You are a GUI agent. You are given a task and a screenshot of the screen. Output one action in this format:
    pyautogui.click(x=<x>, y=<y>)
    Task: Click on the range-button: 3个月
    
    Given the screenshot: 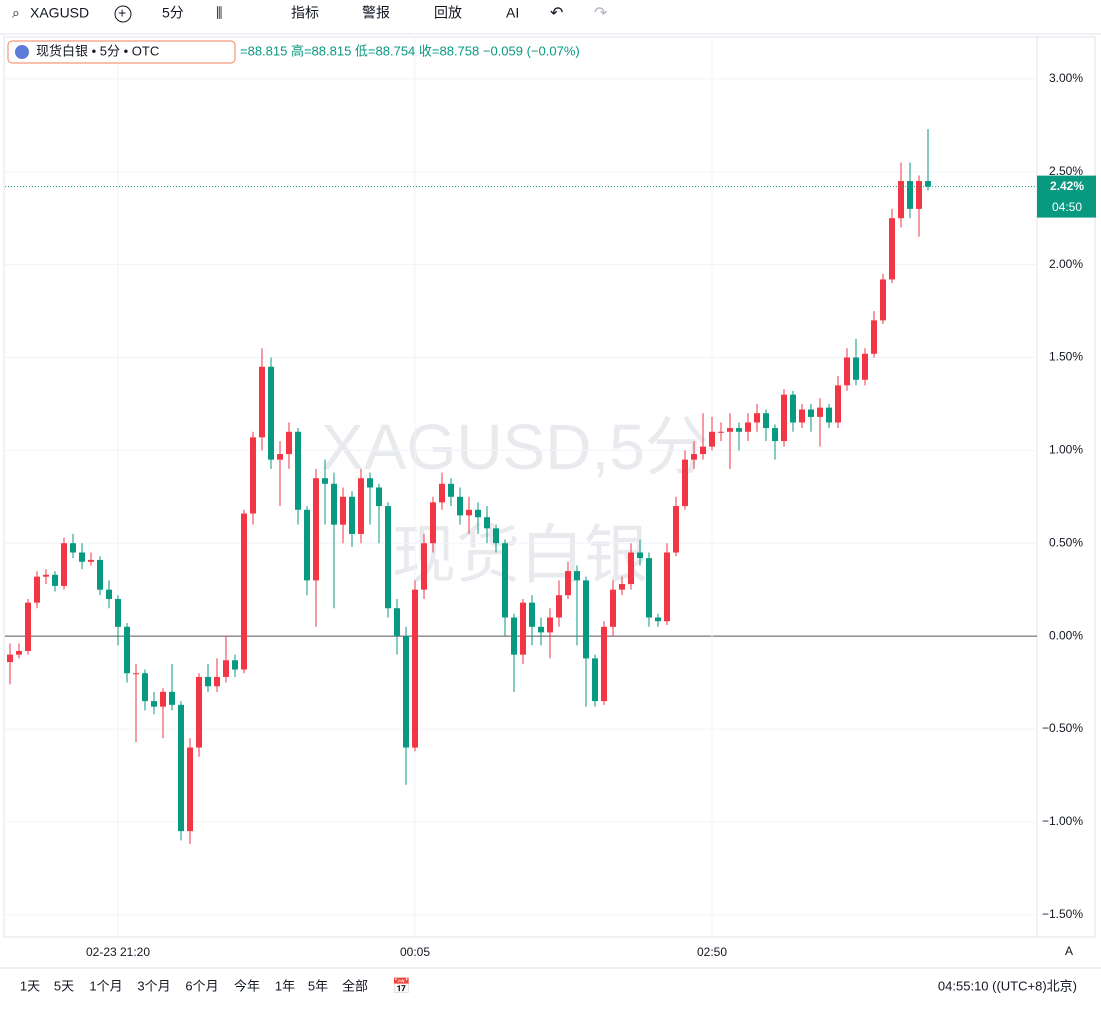 What is the action you would take?
    pyautogui.click(x=153, y=985)
    